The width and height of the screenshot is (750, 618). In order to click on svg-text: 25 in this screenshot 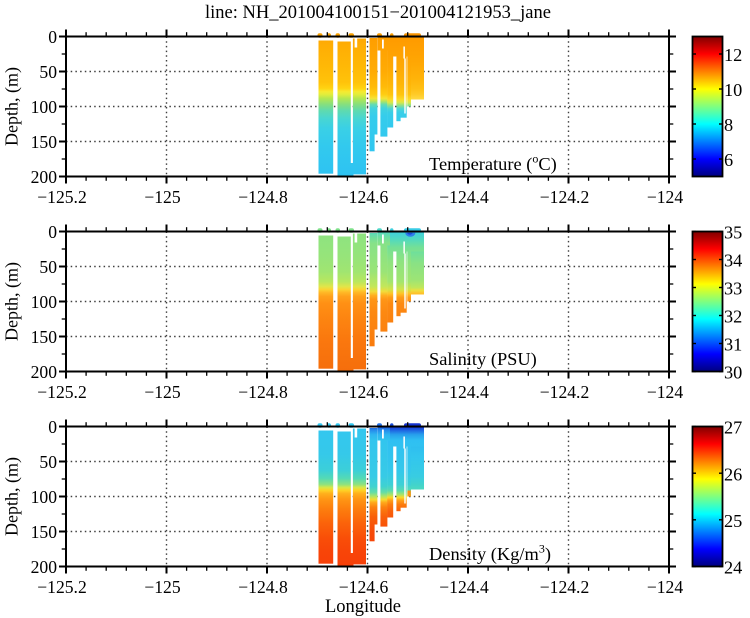, I will do `click(733, 521)`.